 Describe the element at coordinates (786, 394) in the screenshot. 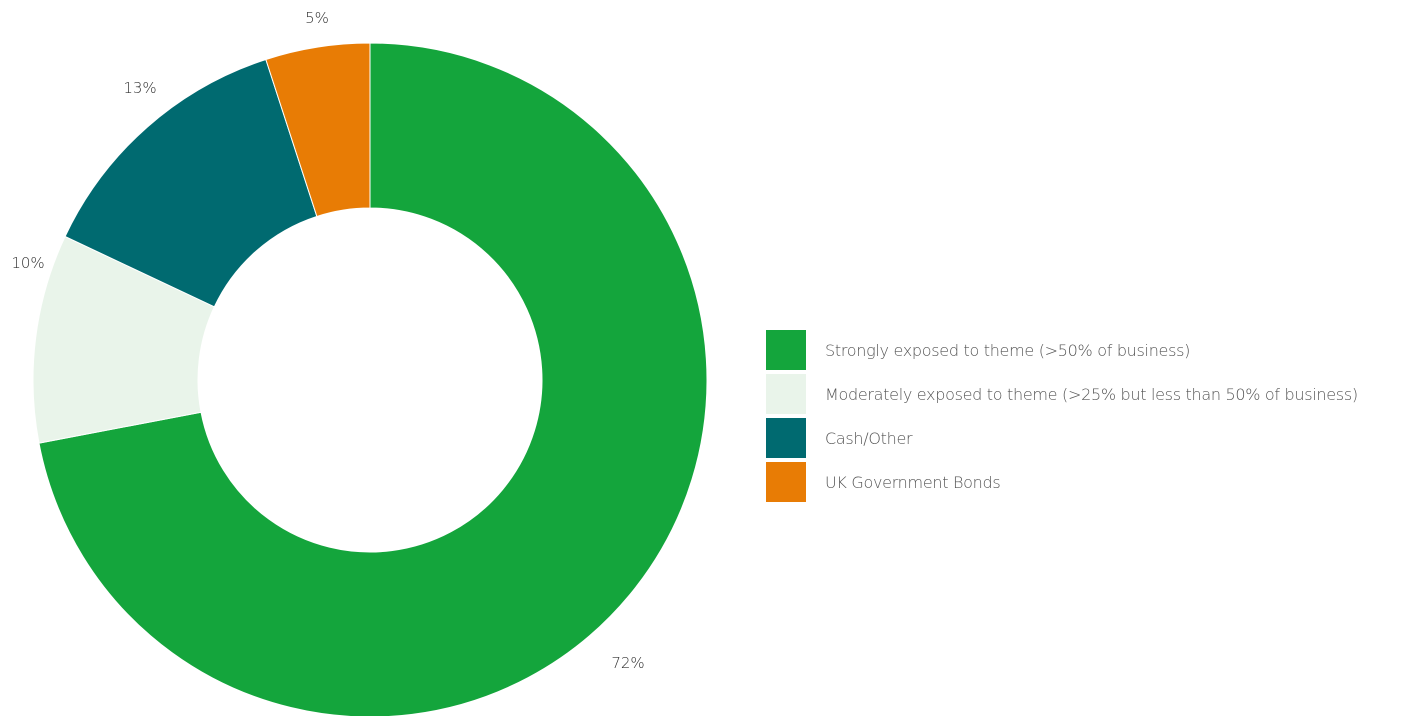

I see `legend-swatch-moderately-exposed` at that location.